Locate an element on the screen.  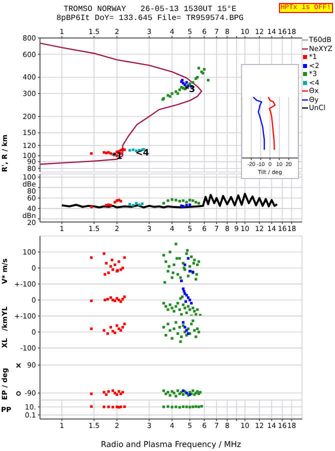
chart-title: TROMSO NORWAY 26-05-13 1530UT 15°E is located at coordinates (150, 9).